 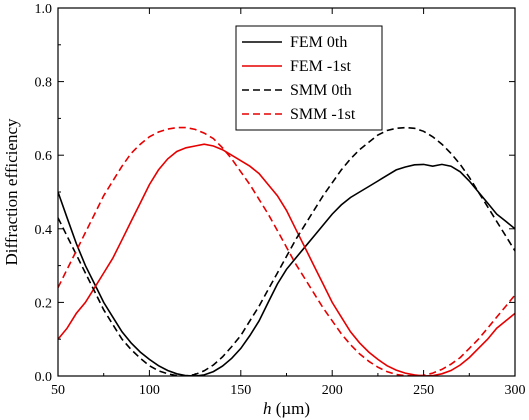 I want to click on y-tick-label: 0.4, so click(x=44, y=230).